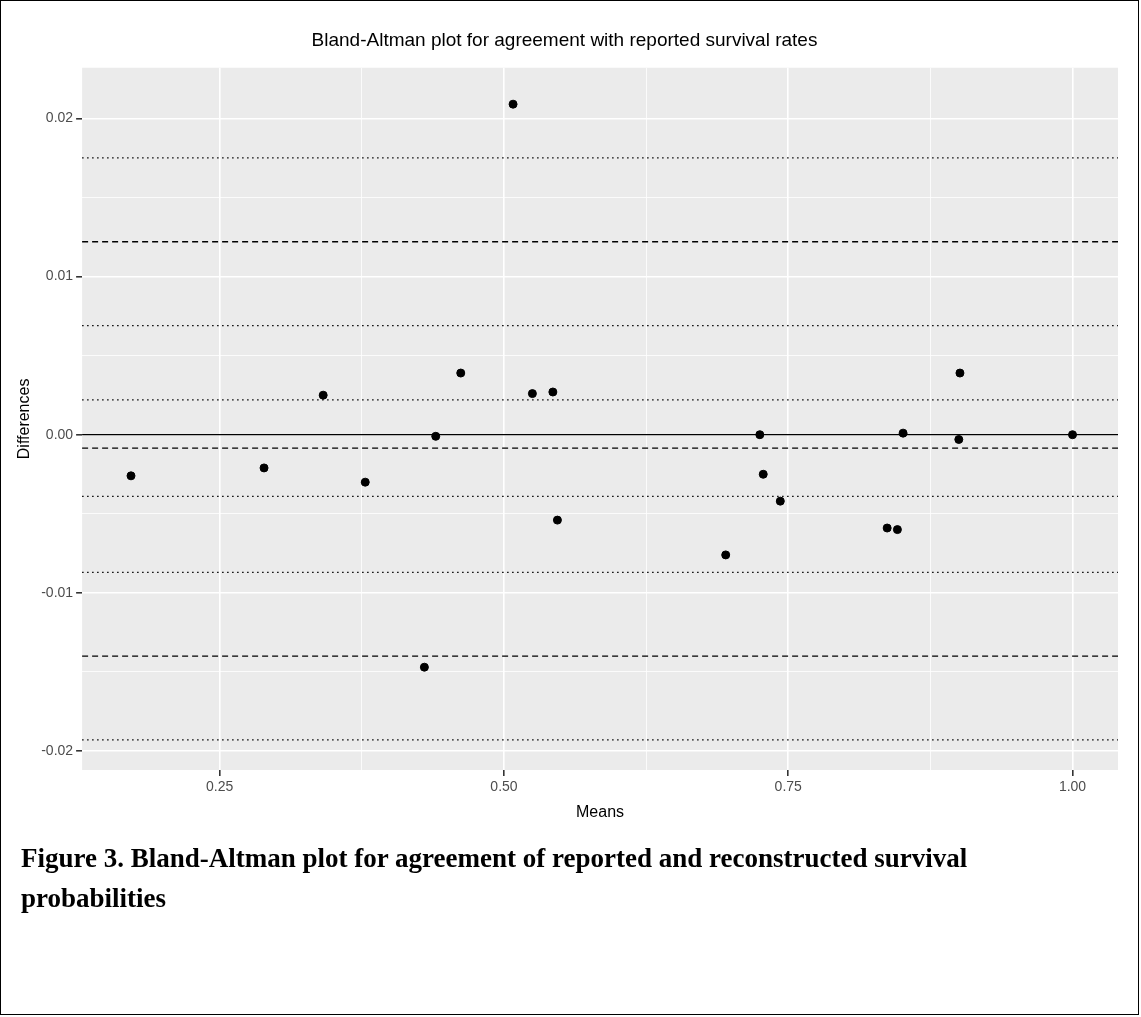 The width and height of the screenshot is (1141, 1017). Describe the element at coordinates (59, 275) in the screenshot. I see `y-tick-label: 0.01` at that location.